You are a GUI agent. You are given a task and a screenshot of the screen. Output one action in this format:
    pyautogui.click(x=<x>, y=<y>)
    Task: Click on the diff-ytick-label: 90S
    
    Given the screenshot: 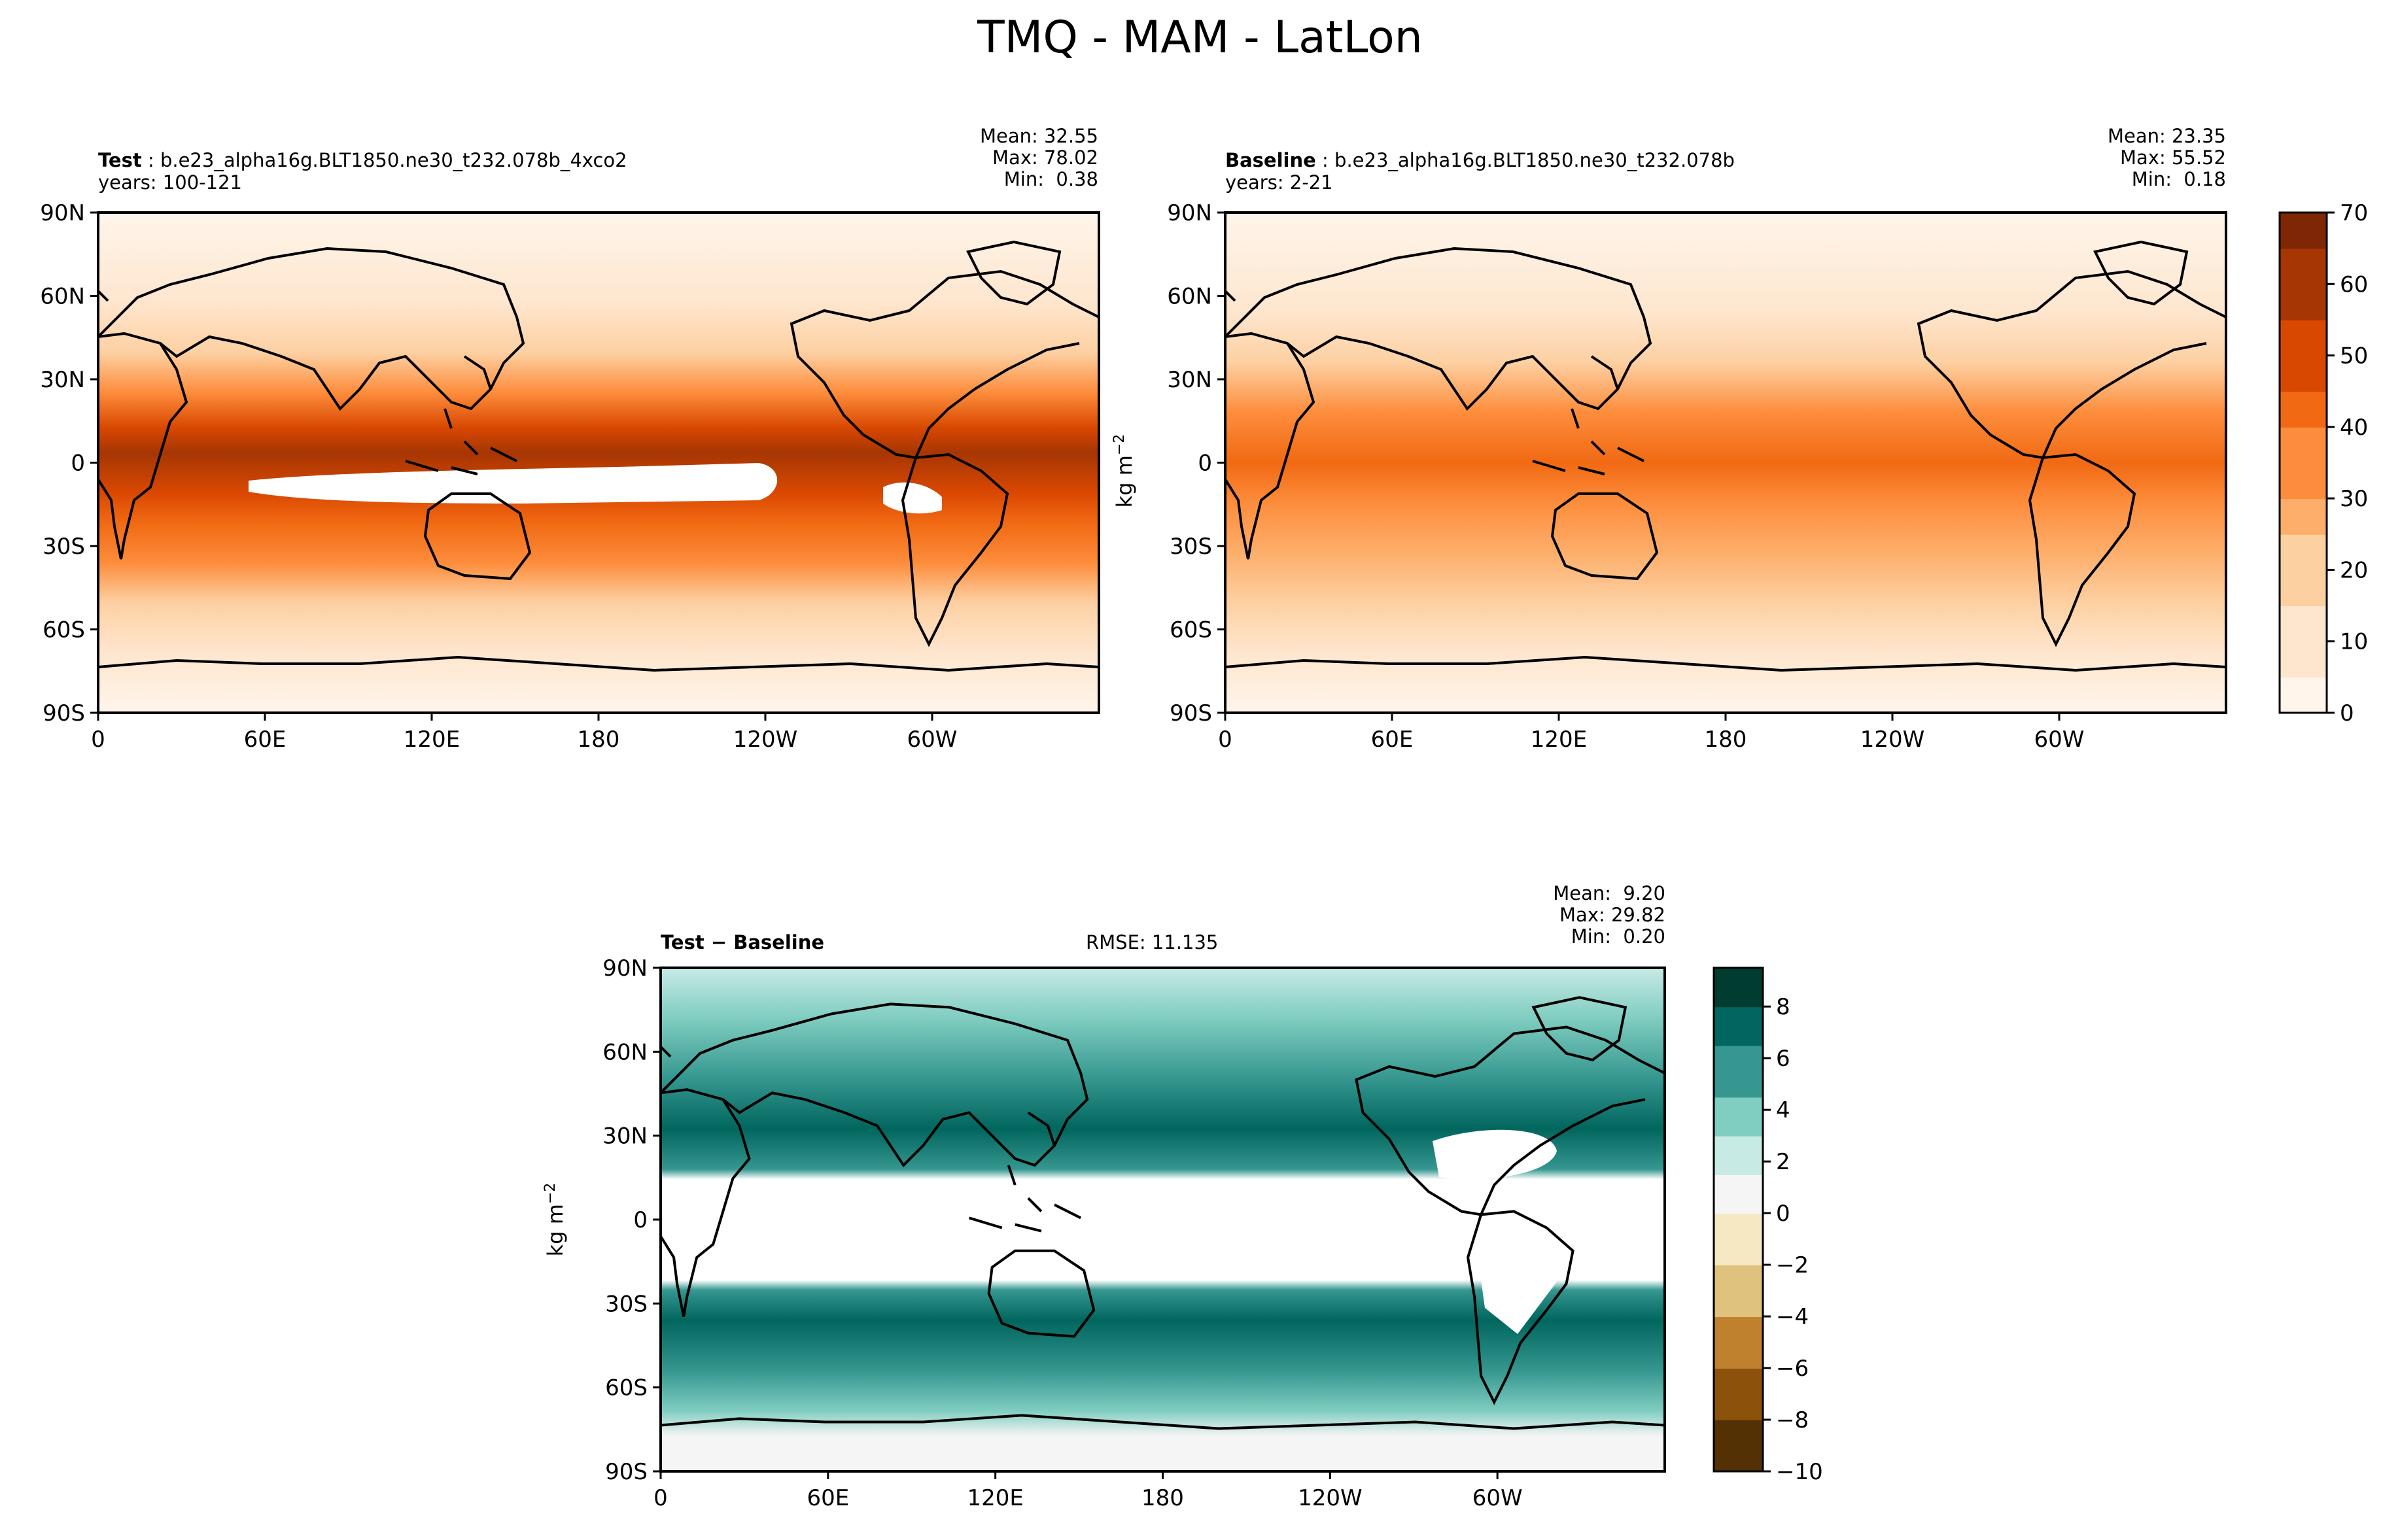 What is the action you would take?
    pyautogui.click(x=626, y=1472)
    